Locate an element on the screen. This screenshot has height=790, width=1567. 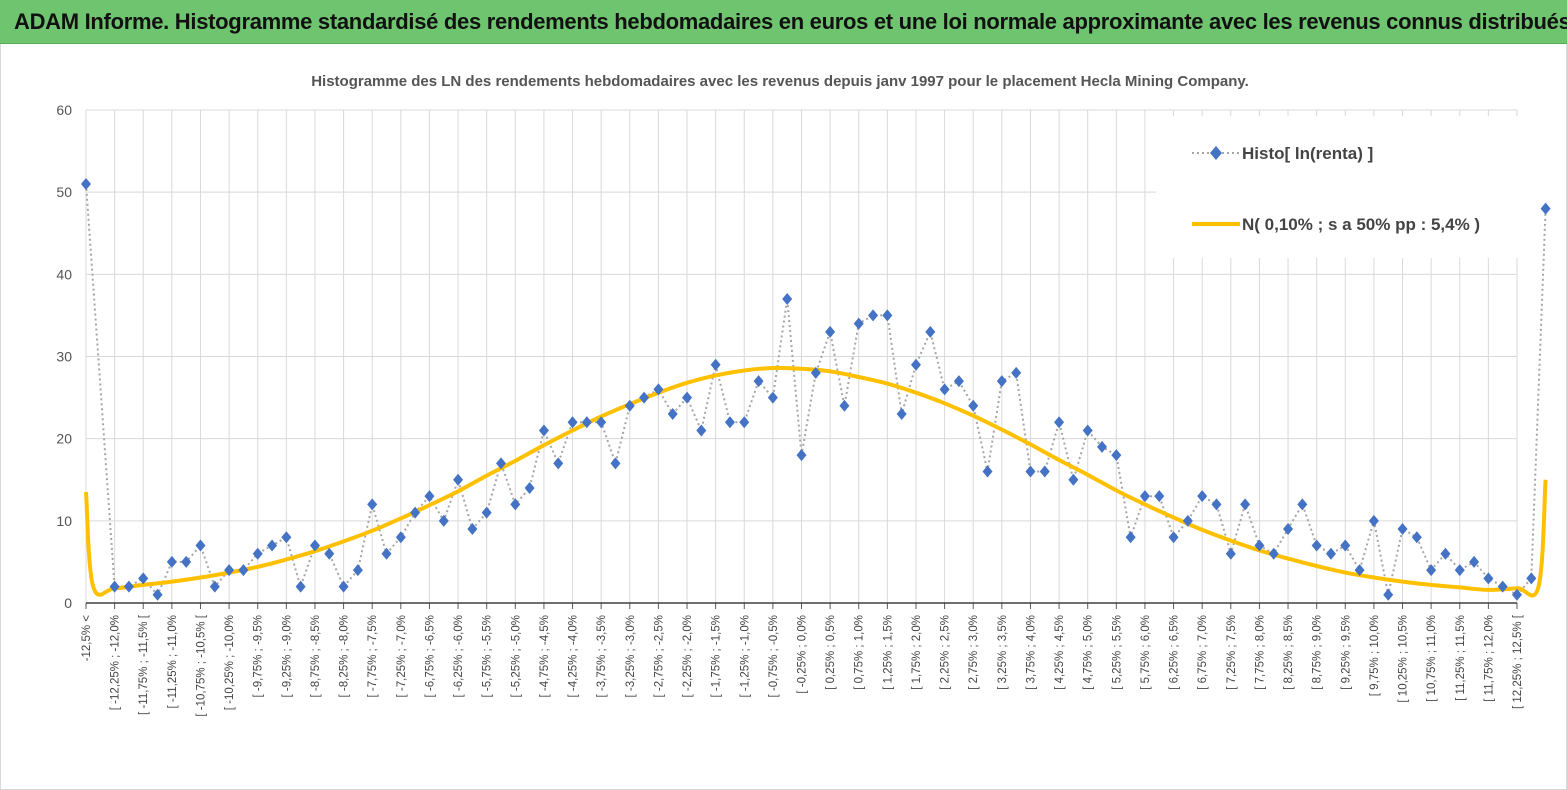
x-tick-label: [ 3,25% ; 3,5% is located at coordinates (1003, 652).